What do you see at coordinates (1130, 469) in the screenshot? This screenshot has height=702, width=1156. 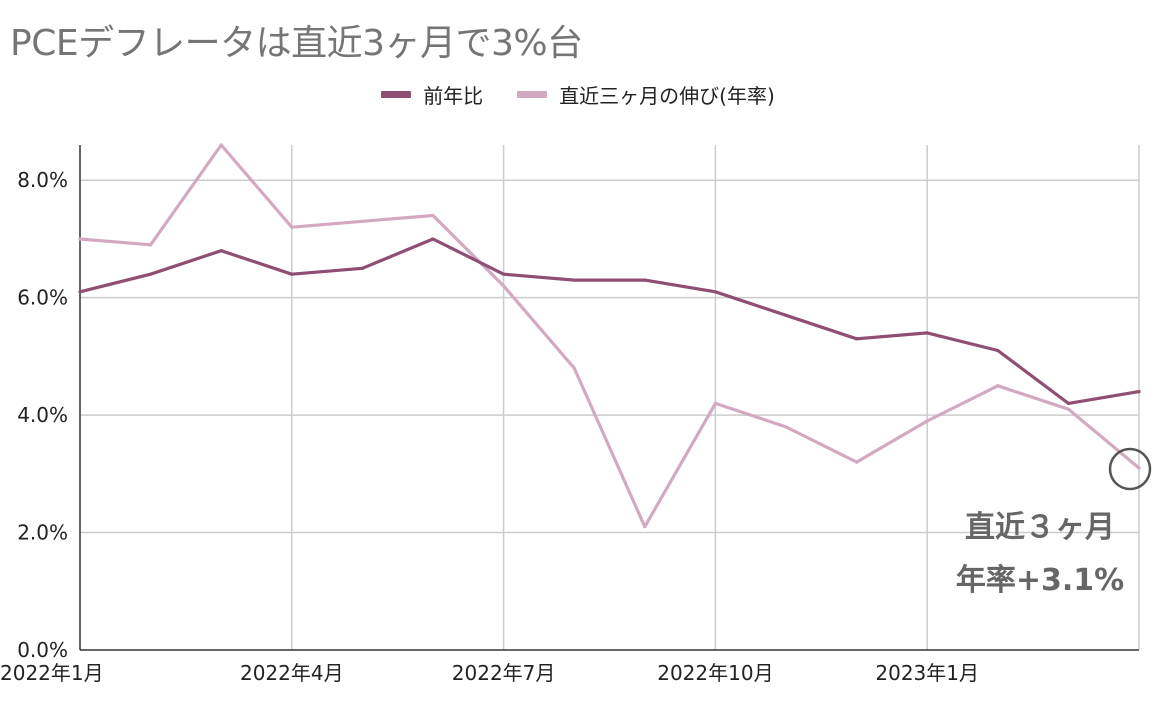 I see `annotation-circle` at bounding box center [1130, 469].